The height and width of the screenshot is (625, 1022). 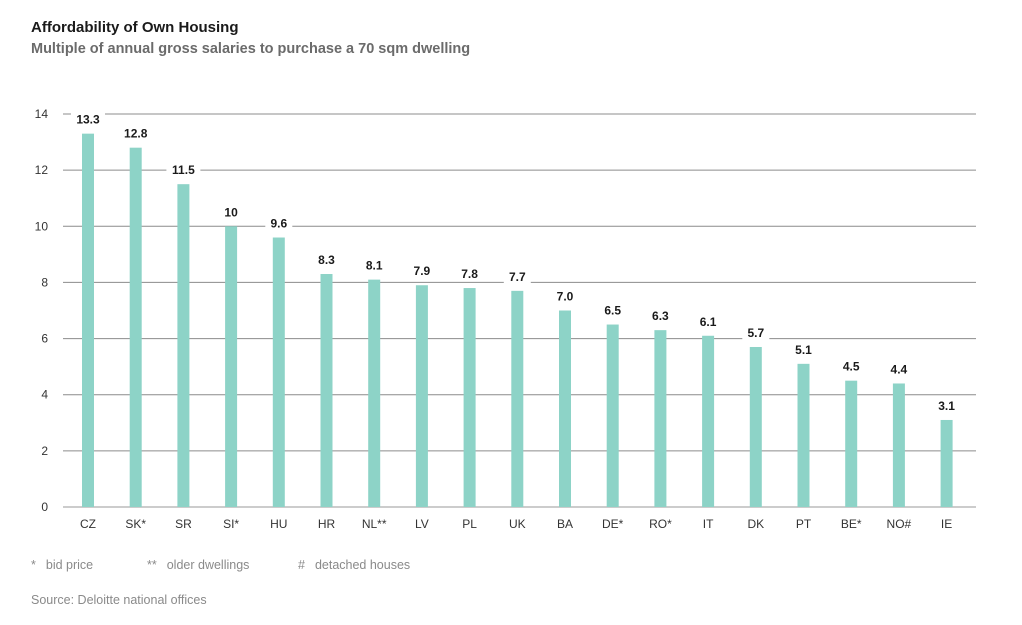 I want to click on y-tick-label: 10, so click(x=42, y=226).